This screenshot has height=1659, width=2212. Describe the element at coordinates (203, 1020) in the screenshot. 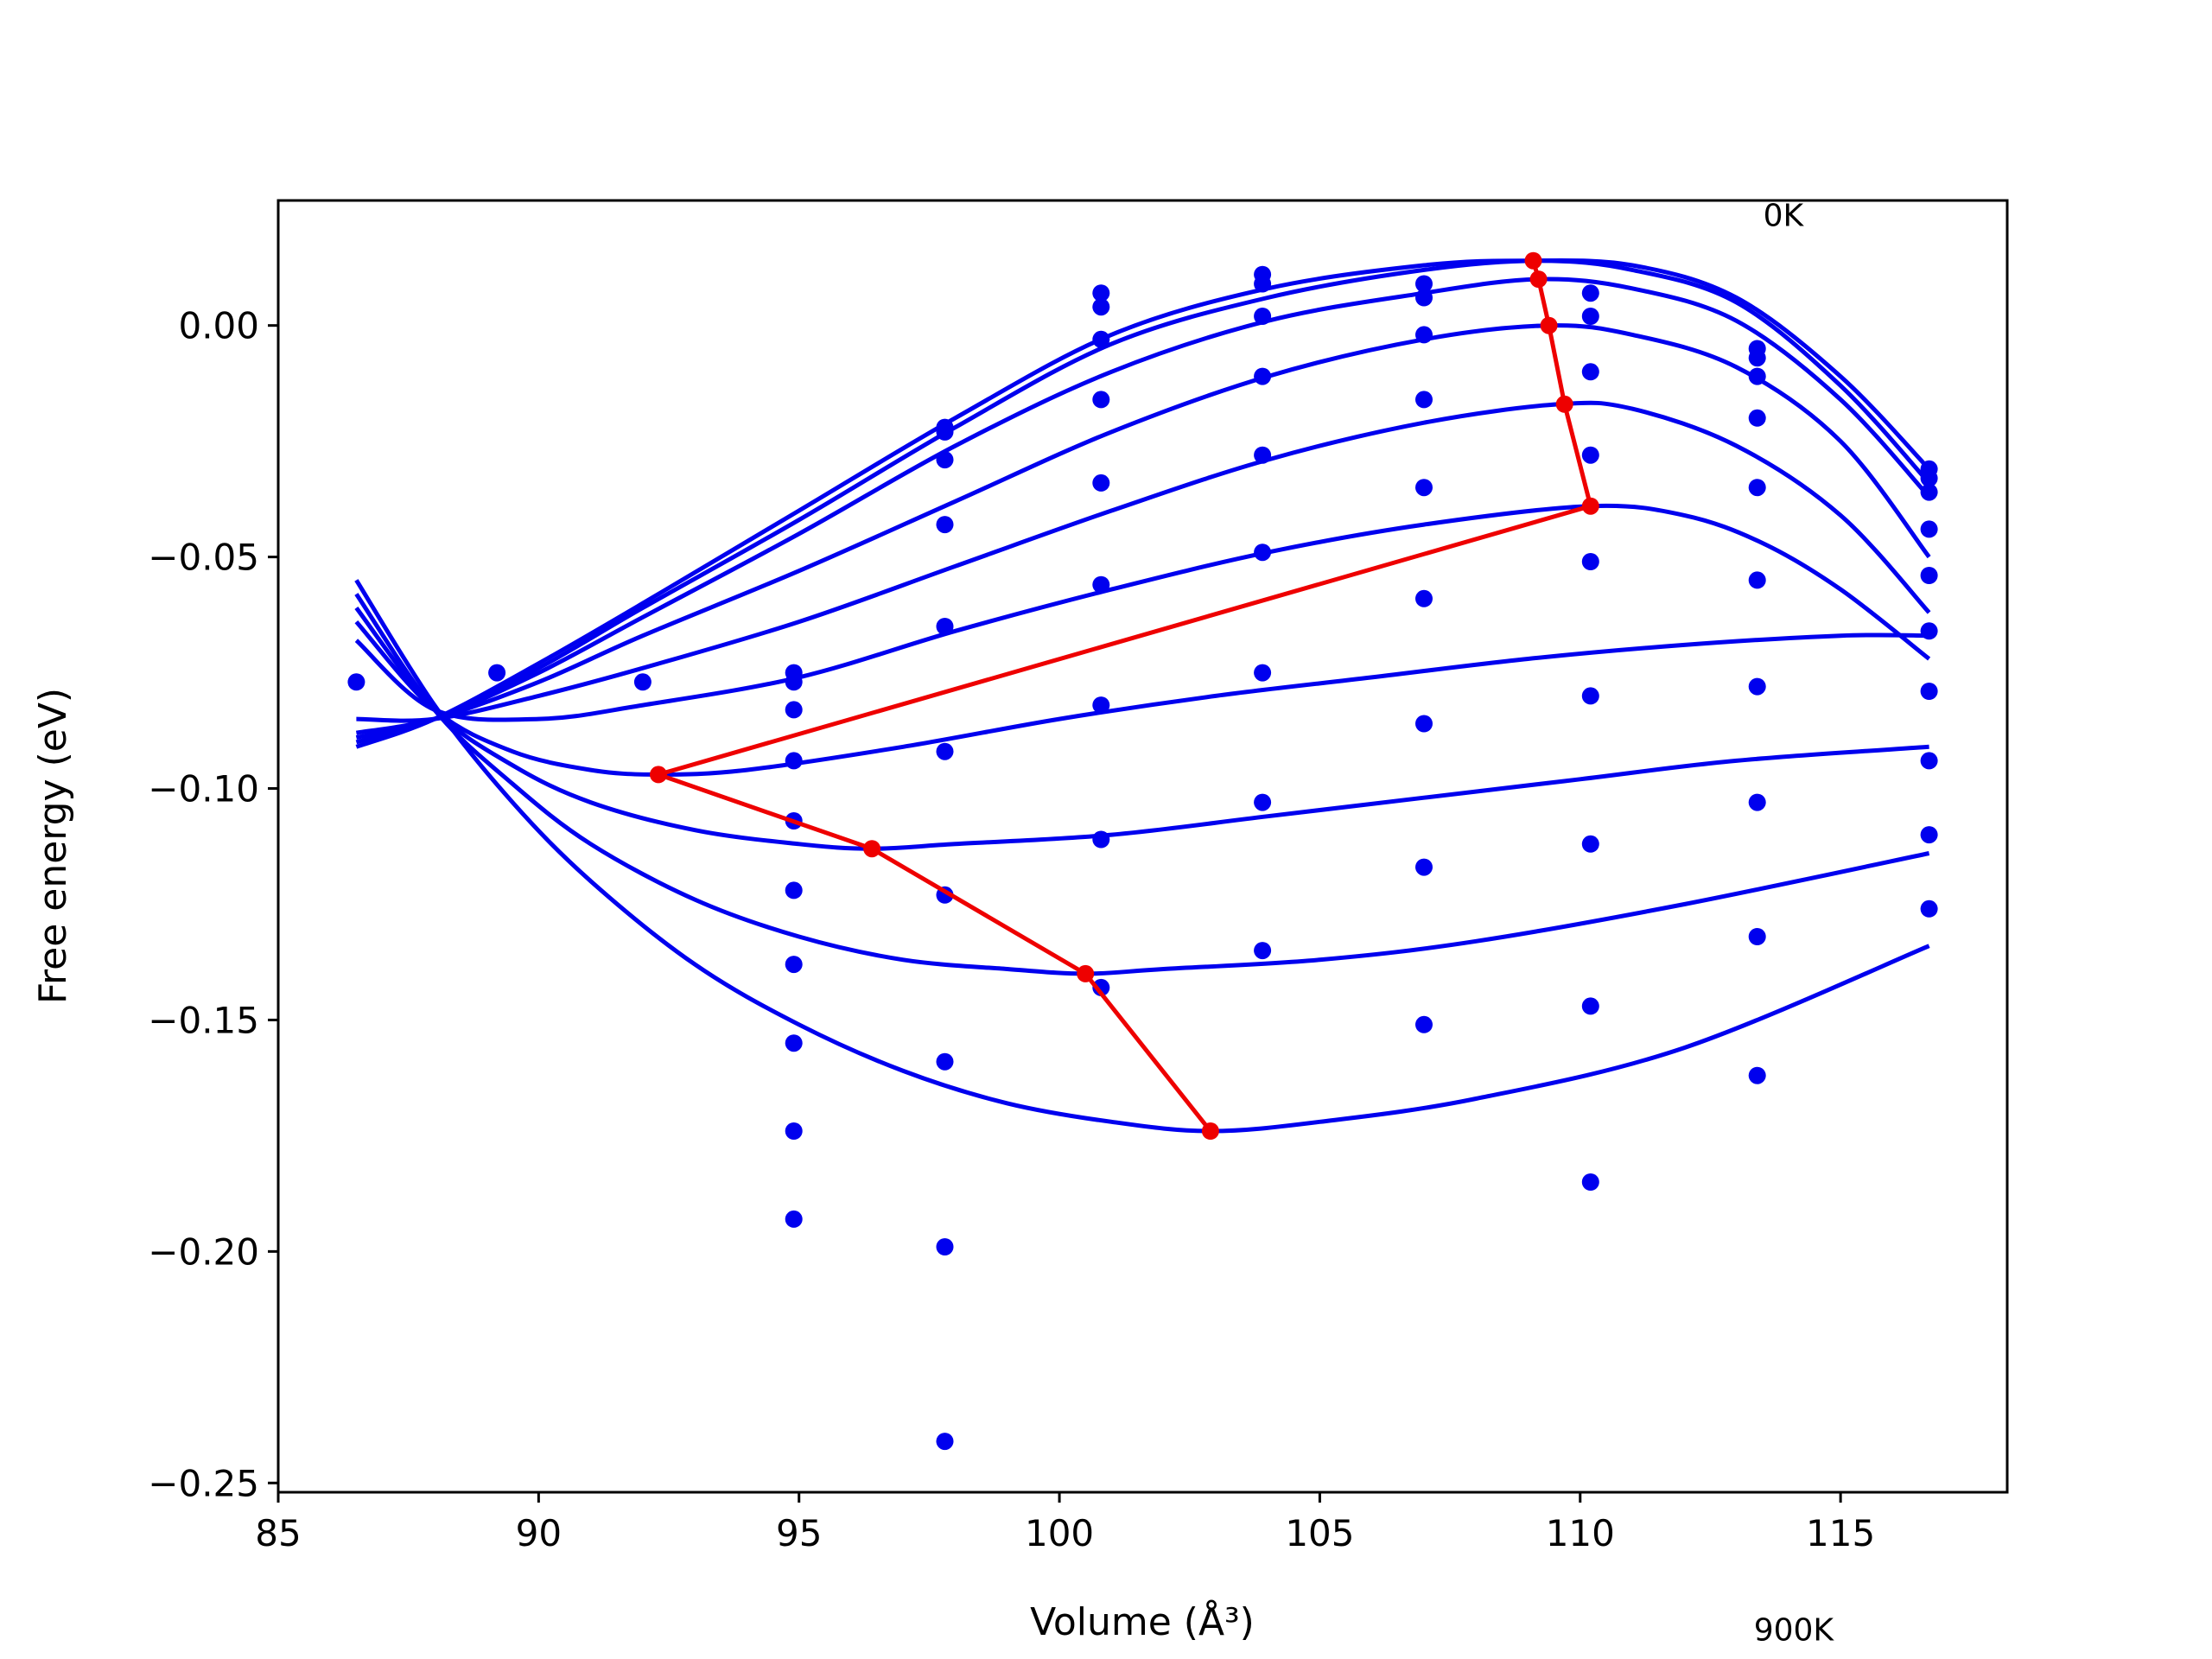

I see `y-tick-label: −0.15` at that location.